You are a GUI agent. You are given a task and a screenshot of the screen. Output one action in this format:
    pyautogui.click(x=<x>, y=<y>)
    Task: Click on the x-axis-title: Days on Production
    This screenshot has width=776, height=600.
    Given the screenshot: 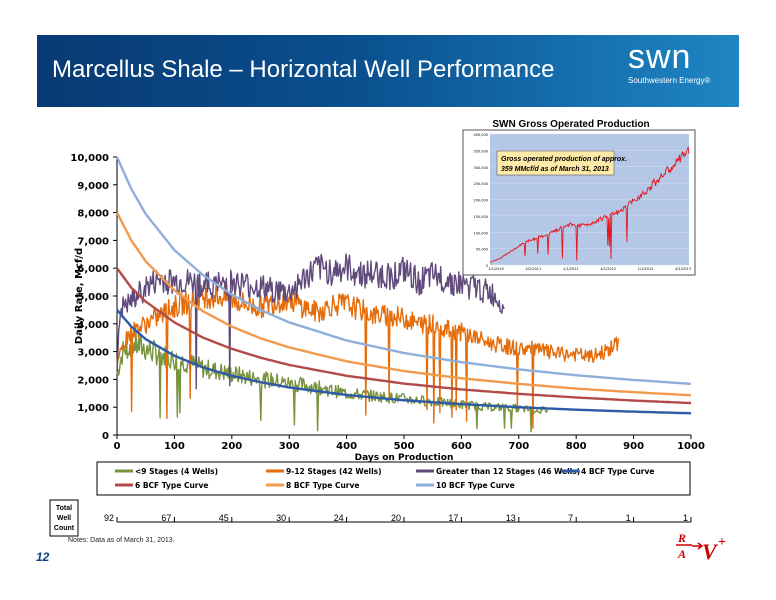 What is the action you would take?
    pyautogui.click(x=404, y=458)
    